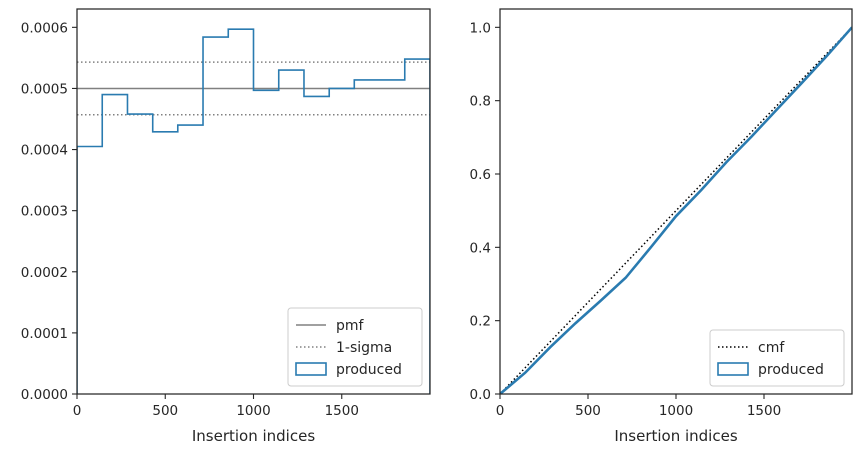 This screenshot has width=861, height=453. I want to click on legend-label: pmf, so click(350, 326).